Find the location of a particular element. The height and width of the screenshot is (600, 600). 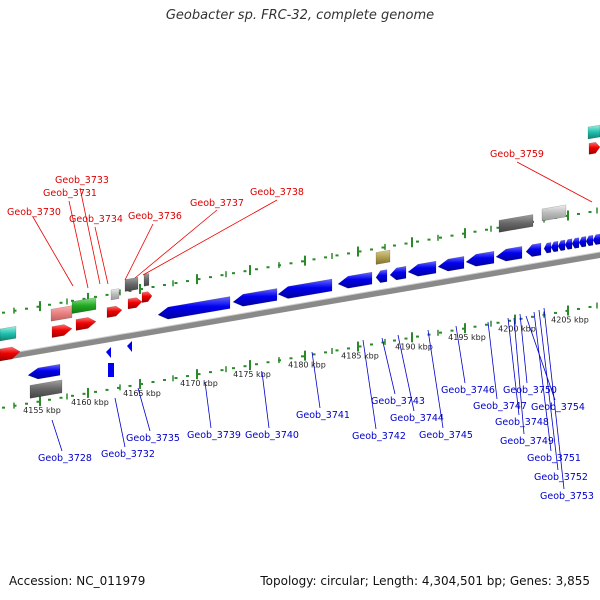

reverse-gene-label: Geob_3750 is located at coordinates (530, 390).